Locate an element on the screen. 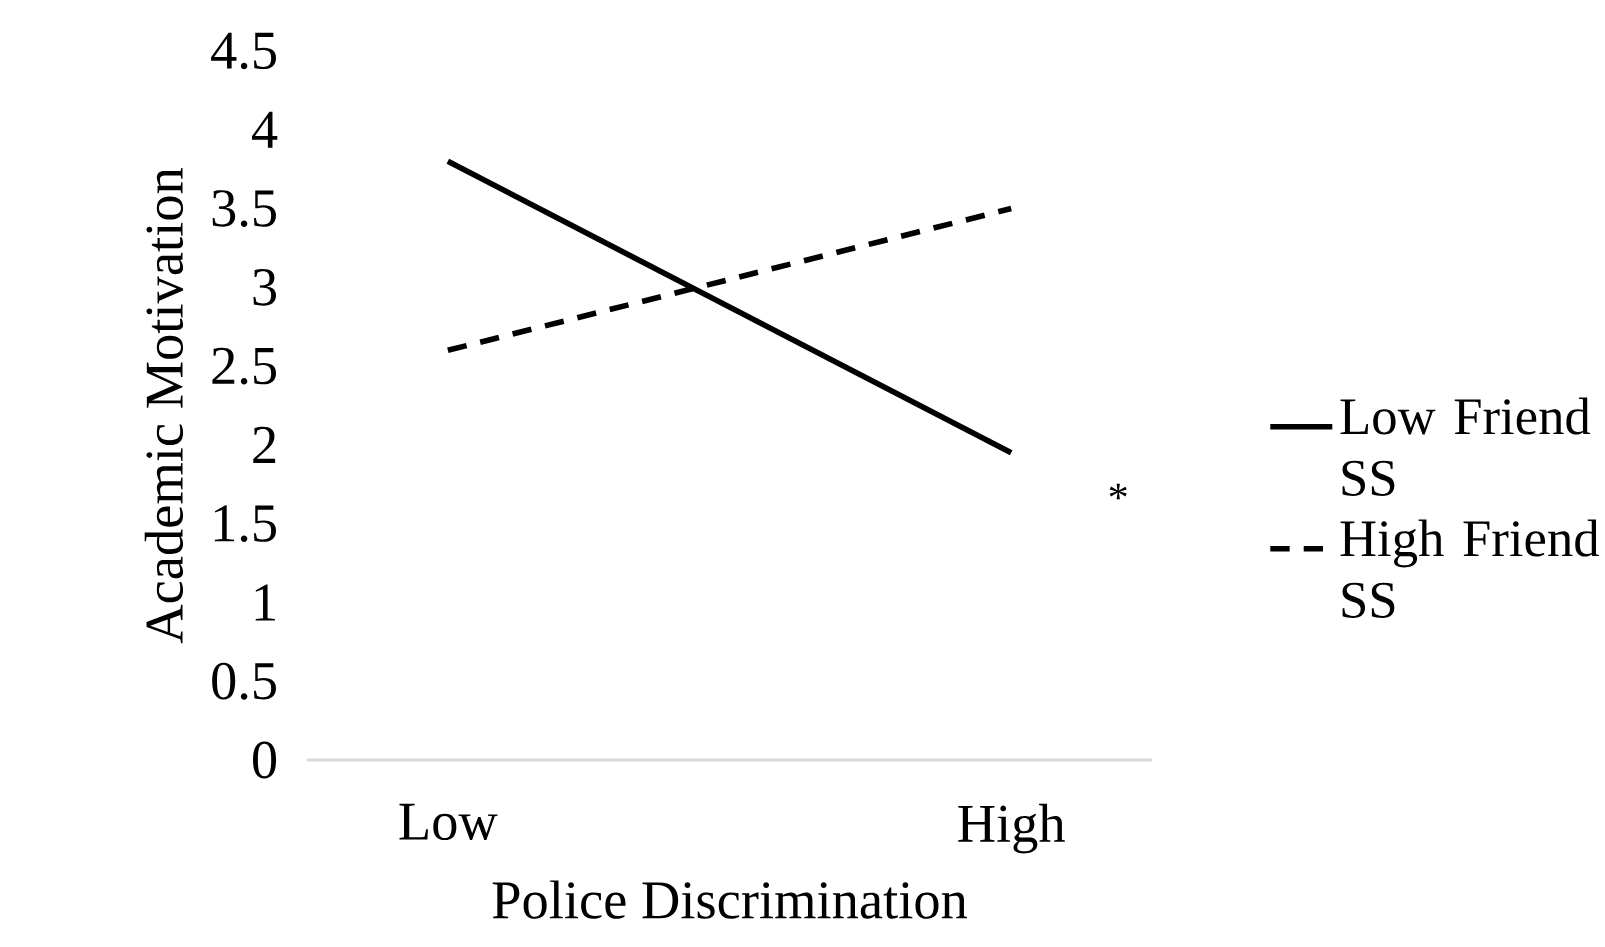  y-tick-label: 0.5 is located at coordinates (244, 681).